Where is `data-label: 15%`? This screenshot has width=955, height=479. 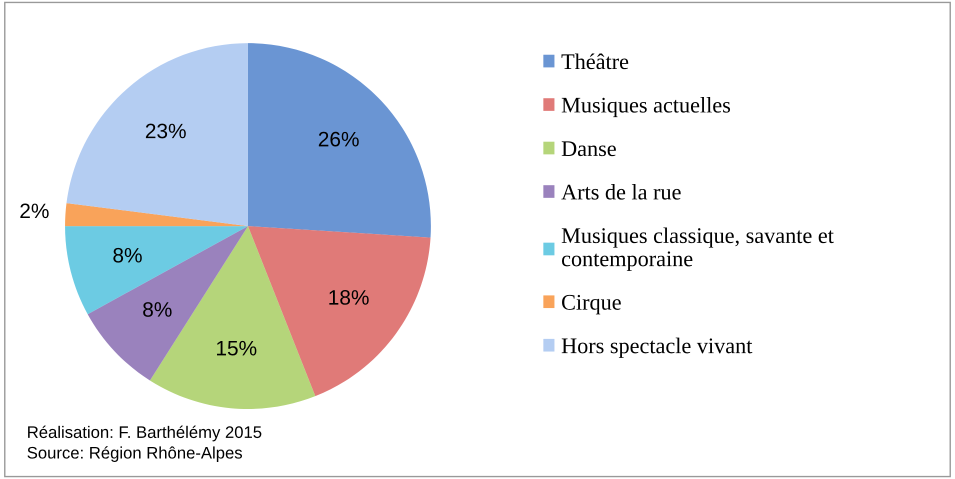
data-label: 15% is located at coordinates (236, 348).